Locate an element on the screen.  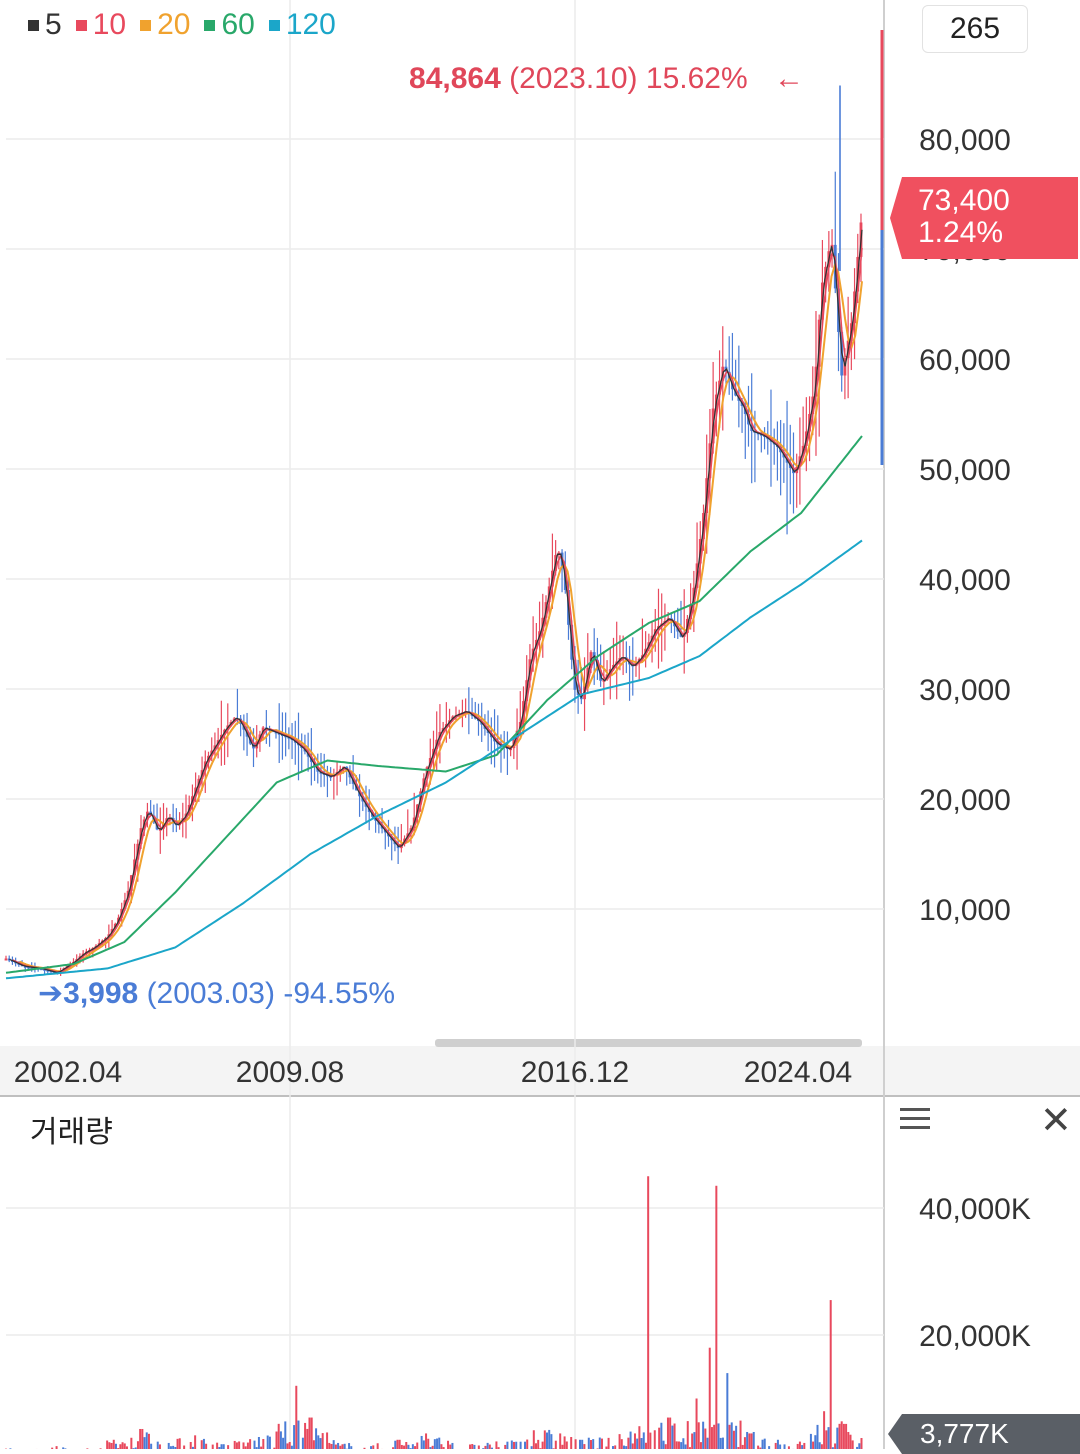
scroll-thumb is located at coordinates (648, 1043).